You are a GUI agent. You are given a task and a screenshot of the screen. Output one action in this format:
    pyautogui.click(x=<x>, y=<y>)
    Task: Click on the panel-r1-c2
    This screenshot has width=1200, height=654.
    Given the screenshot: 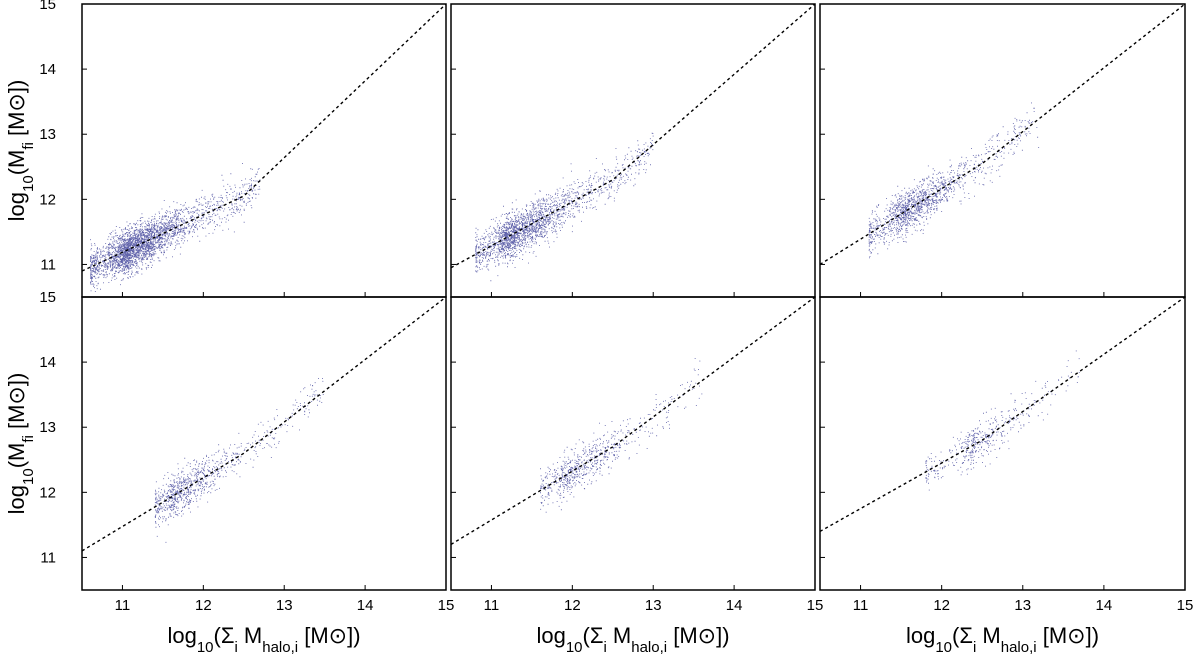 What is the action you would take?
    pyautogui.click(x=1002, y=443)
    